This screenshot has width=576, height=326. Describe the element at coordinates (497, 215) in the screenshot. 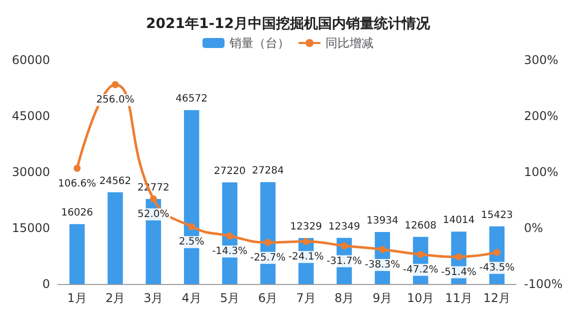

I see `data-label: 15423` at that location.